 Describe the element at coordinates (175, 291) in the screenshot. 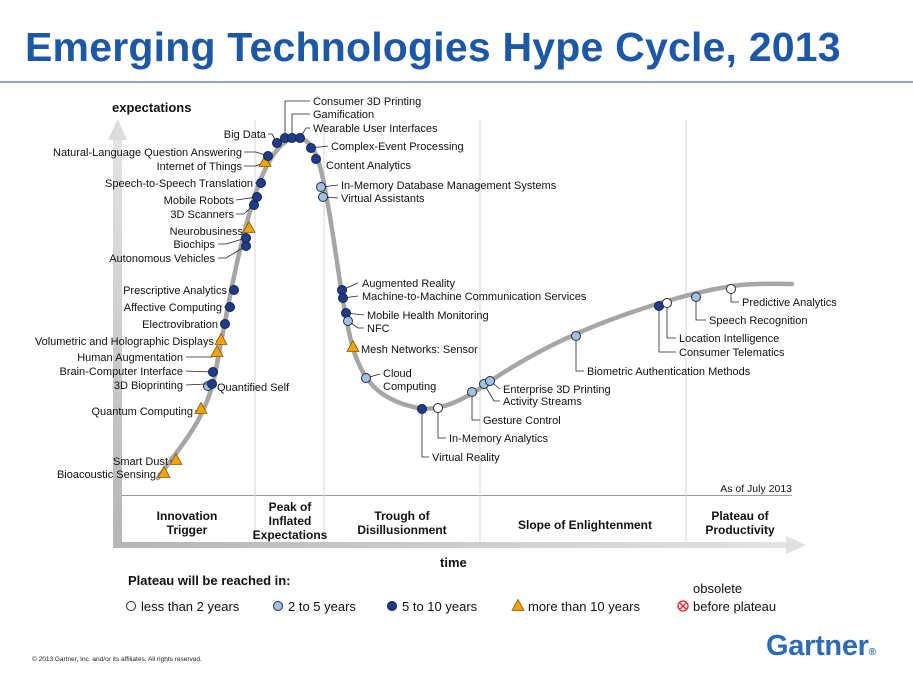

I see `tech-prescriptive-analytics-label: Prescriptive Analytics` at that location.